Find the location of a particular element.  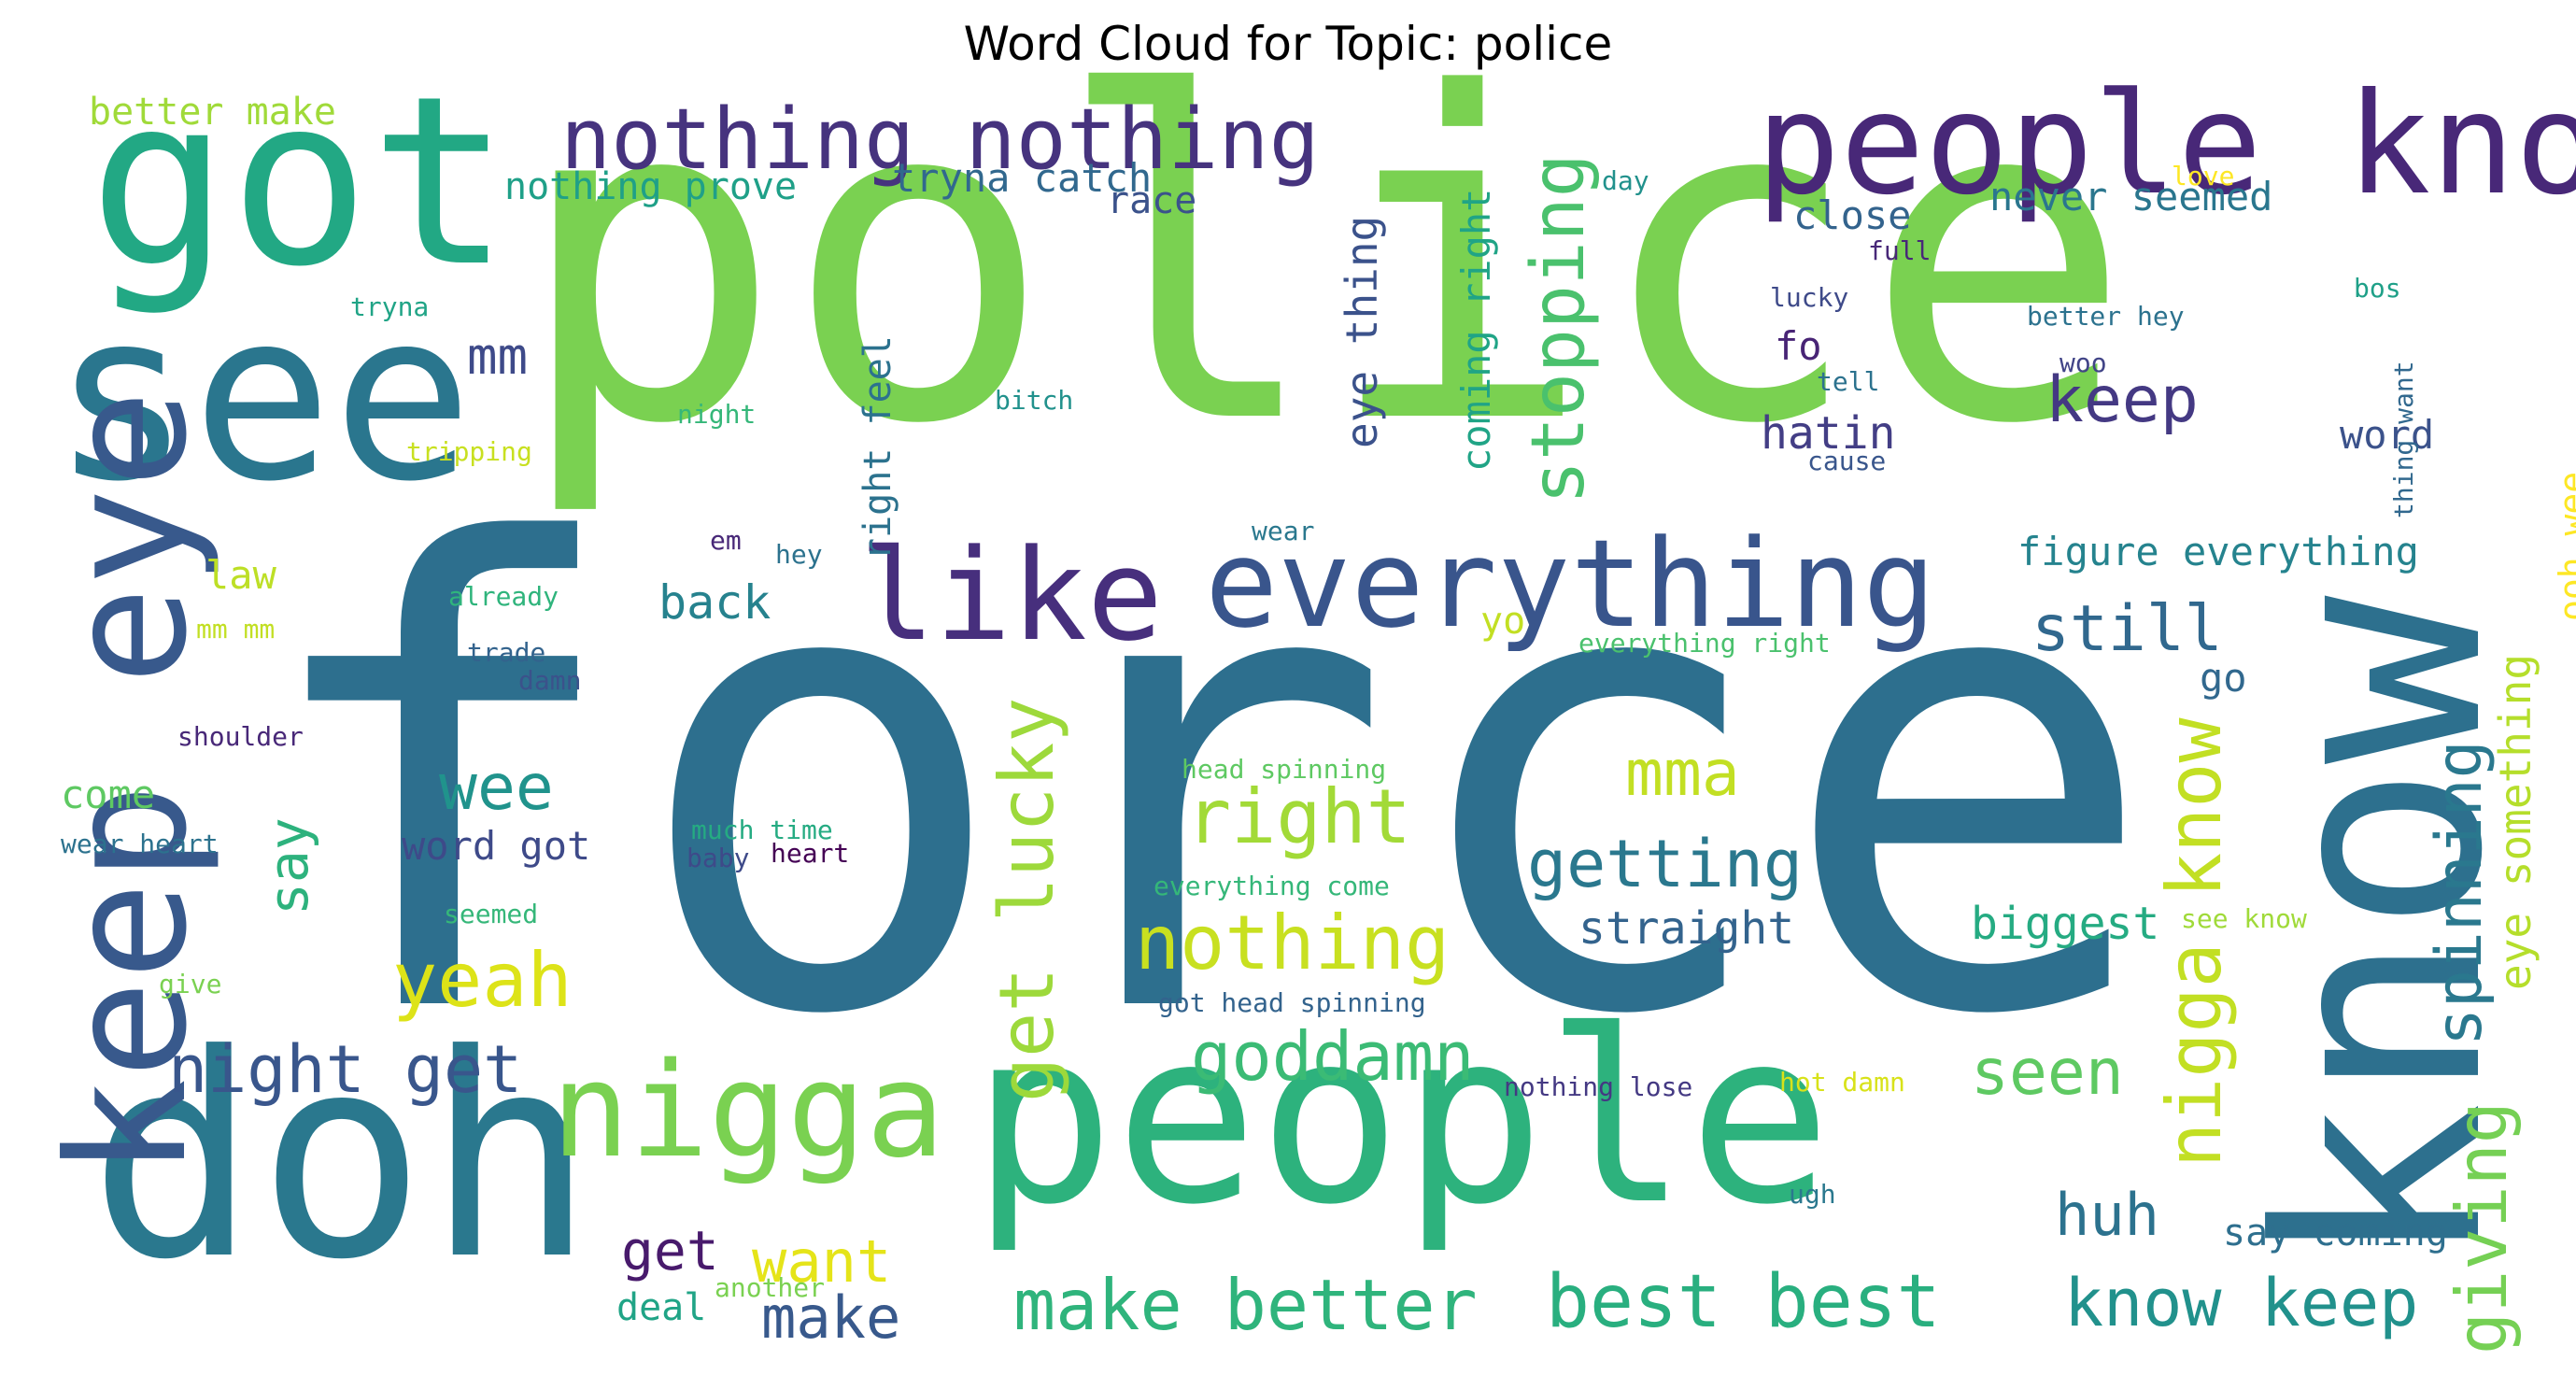

word-31: mma is located at coordinates (1682, 774).